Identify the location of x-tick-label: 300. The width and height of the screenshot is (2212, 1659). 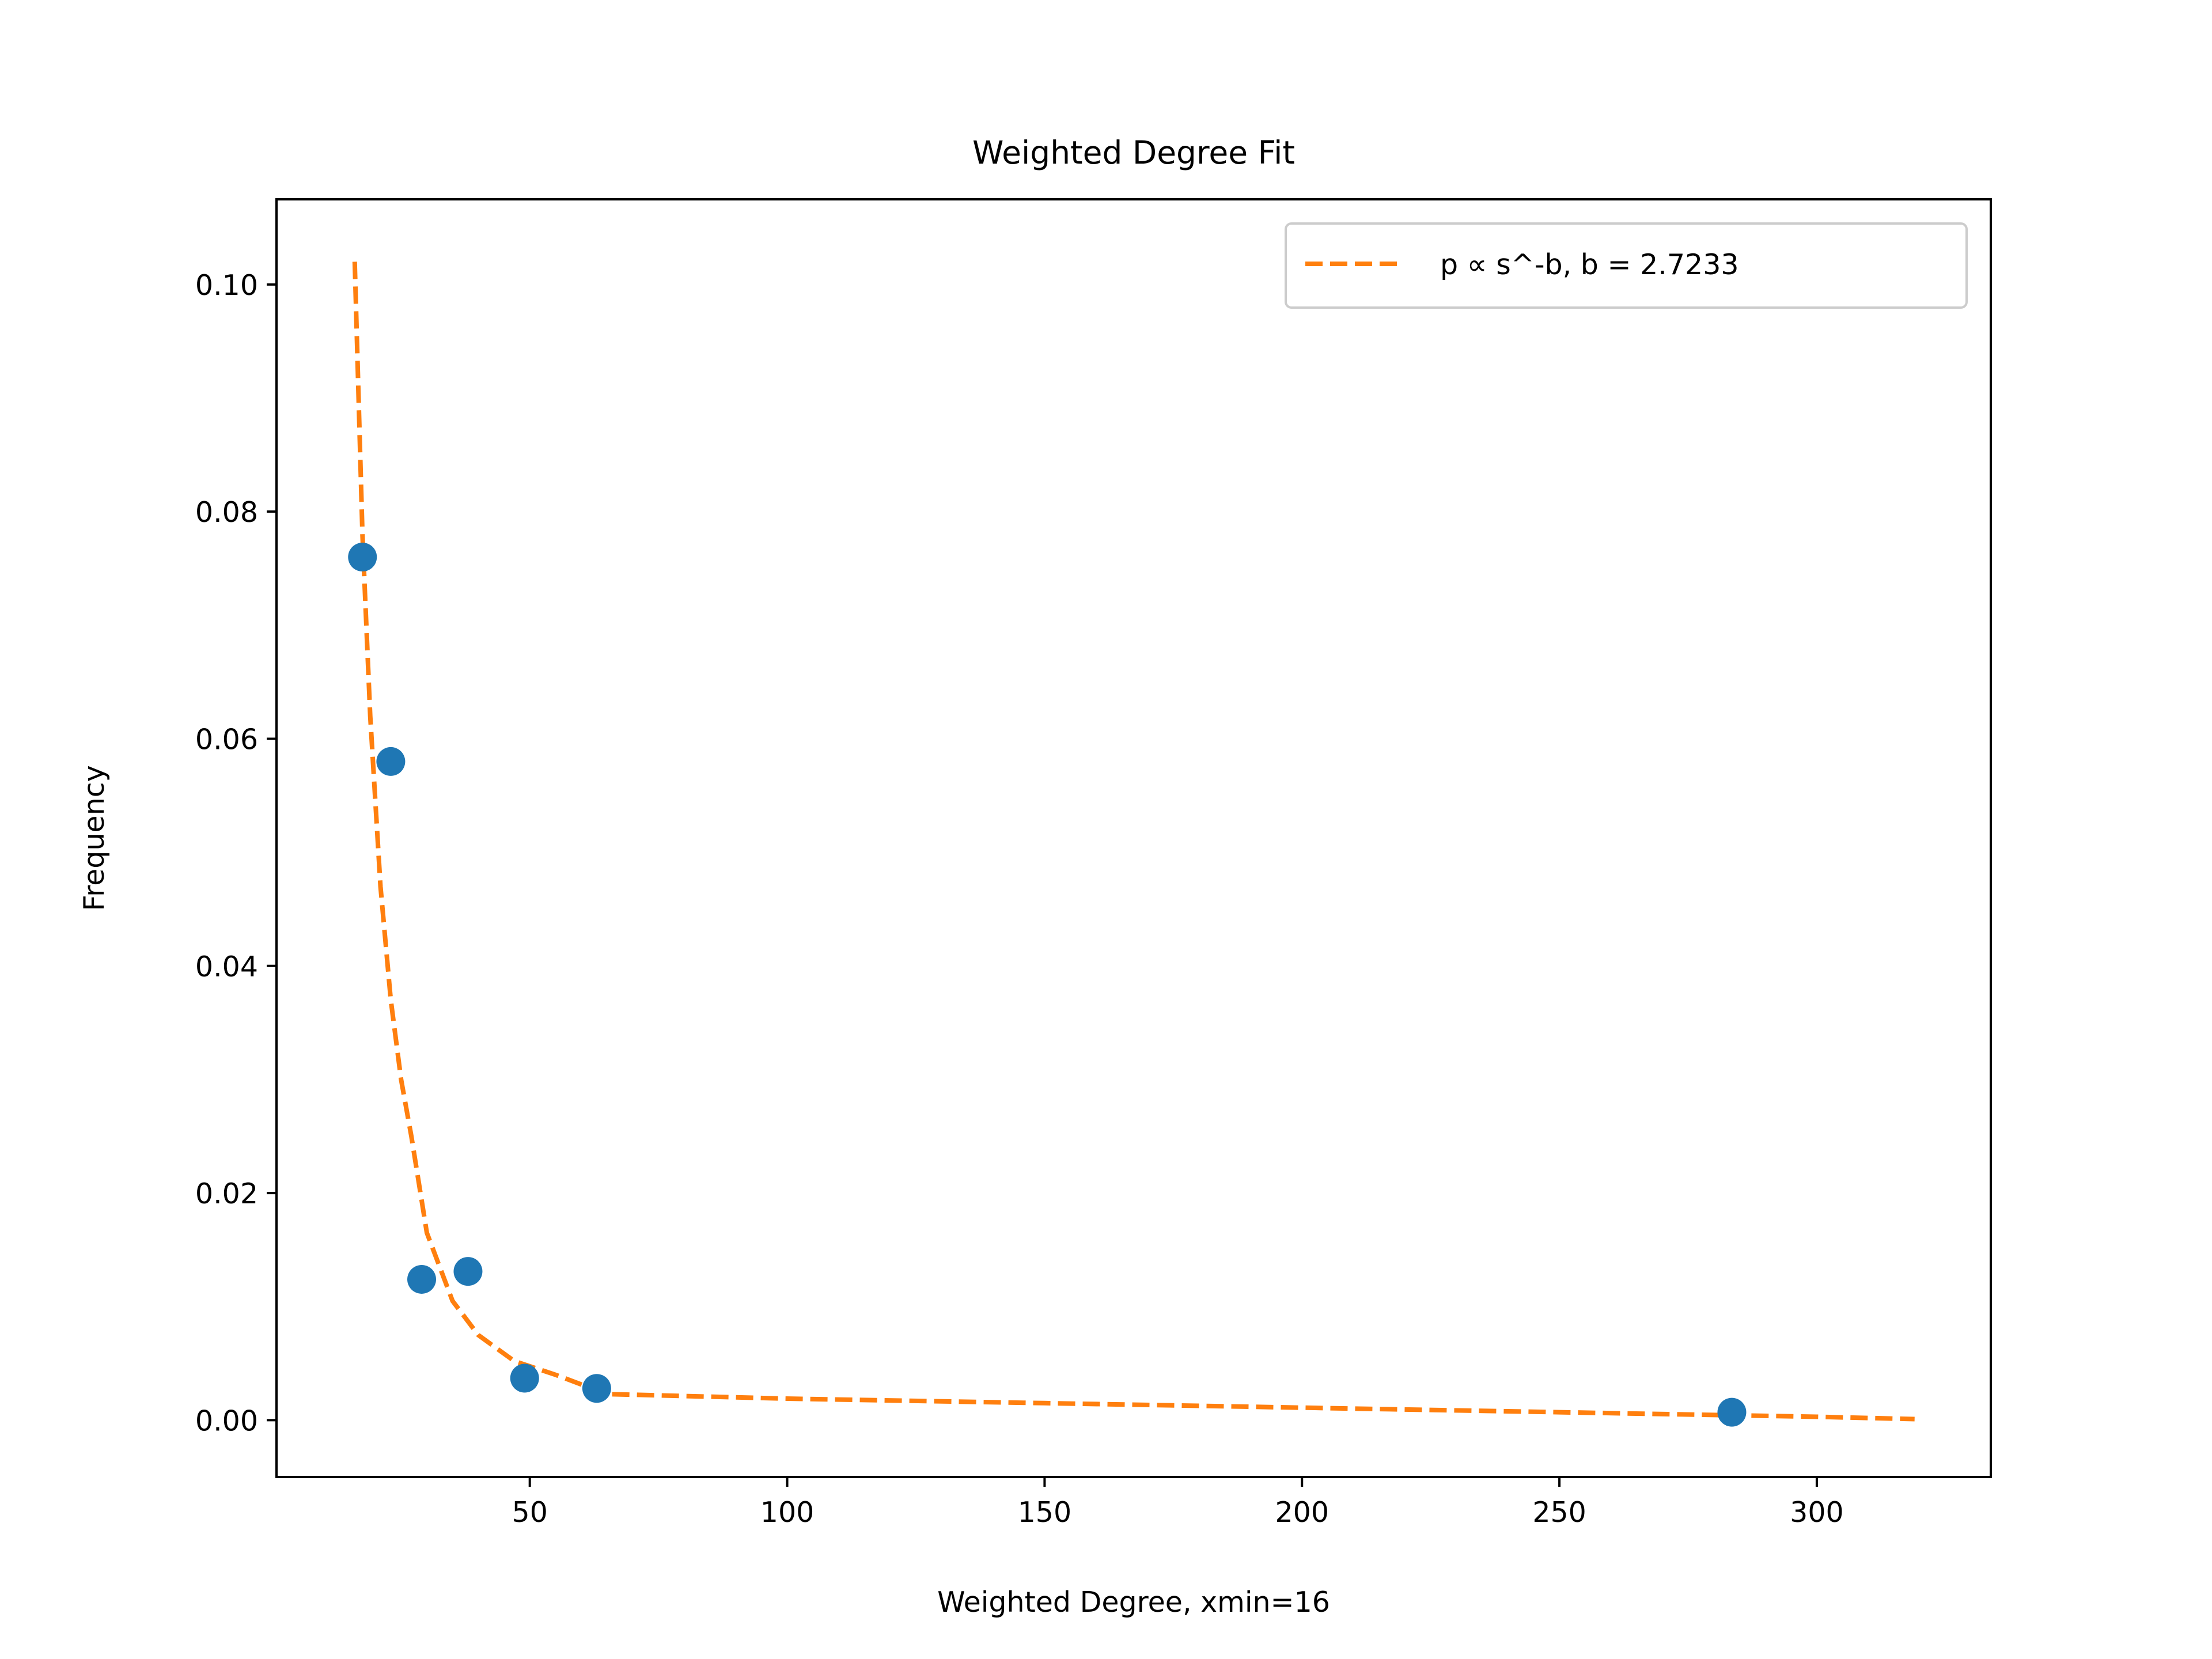
(1817, 1512).